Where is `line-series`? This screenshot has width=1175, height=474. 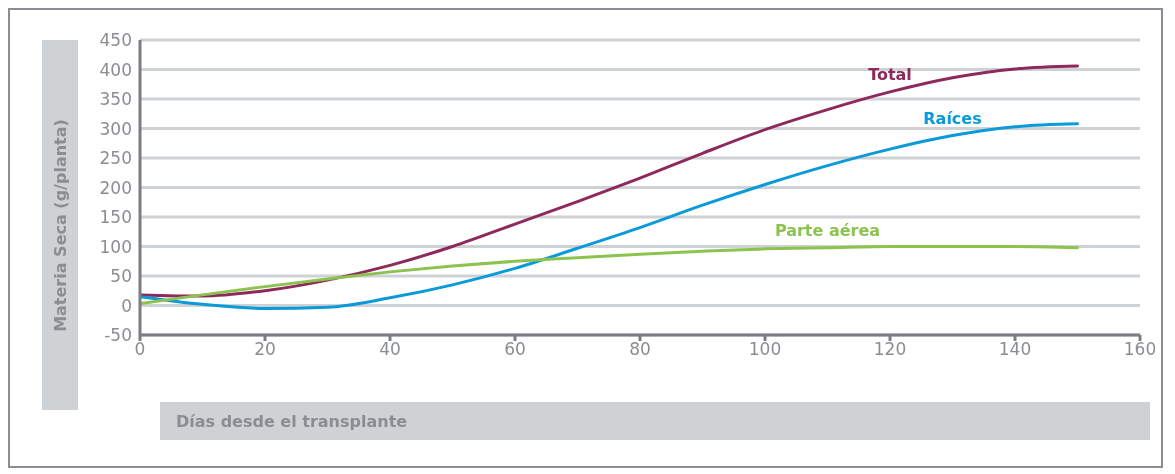 line-series is located at coordinates (609, 275).